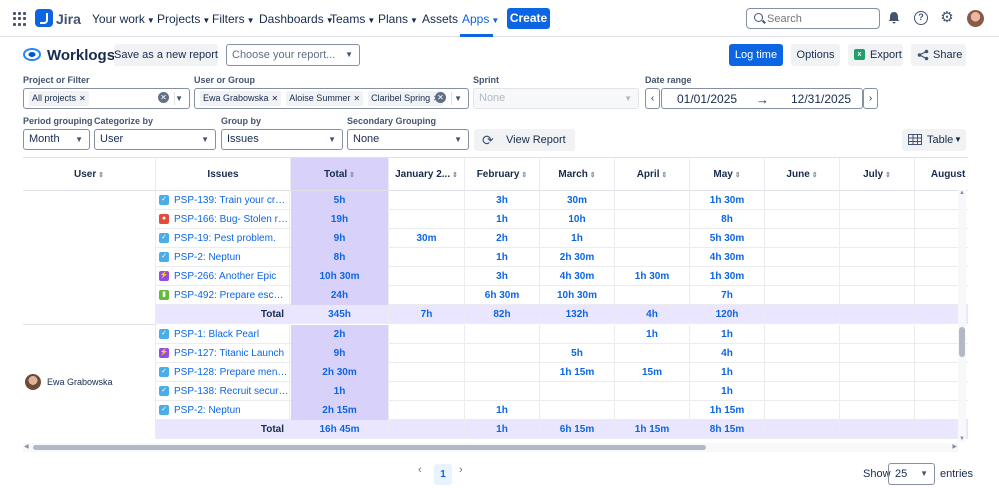  I want to click on row-total-cell: 24h, so click(340, 295).